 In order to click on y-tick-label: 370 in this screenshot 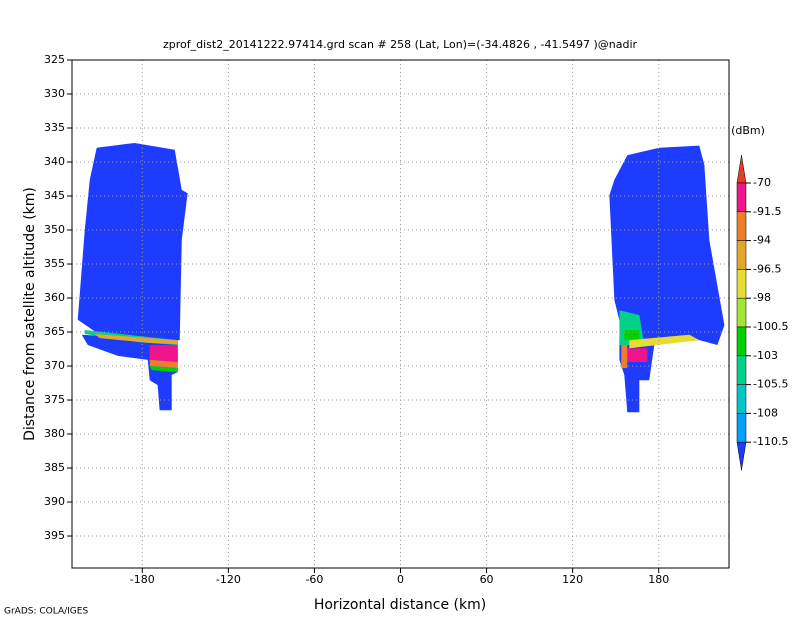, I will do `click(54, 365)`.